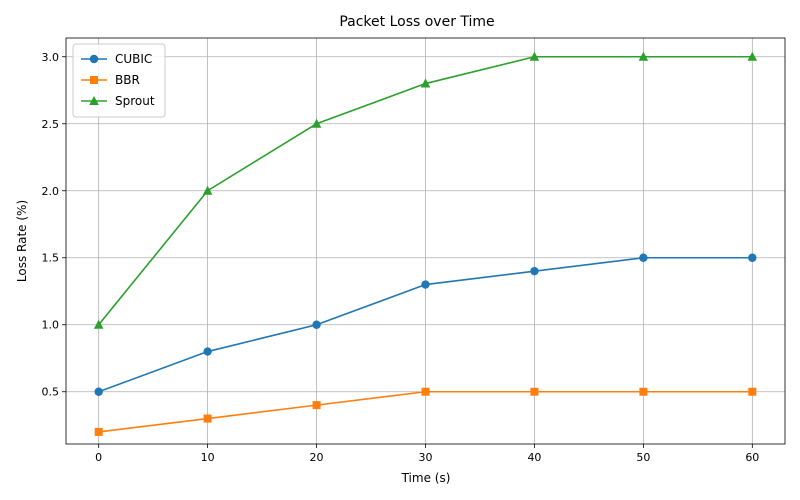 Image resolution: width=800 pixels, height=500 pixels. Describe the element at coordinates (51, 124) in the screenshot. I see `y-tick-label: 2.5` at that location.